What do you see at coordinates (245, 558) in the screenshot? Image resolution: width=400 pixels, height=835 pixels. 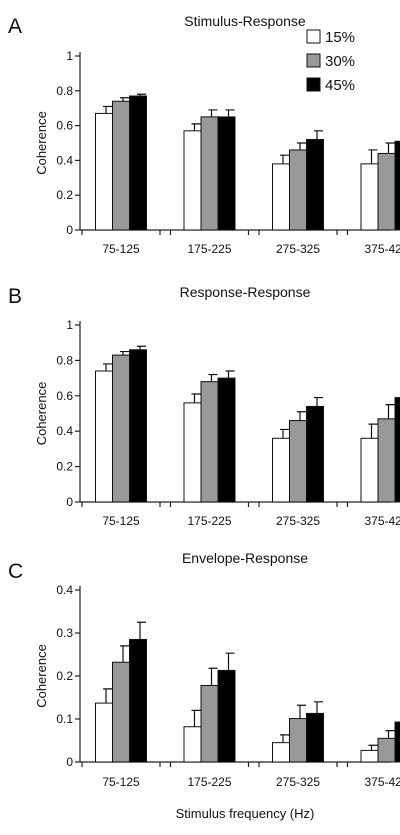 I see `chart-title: Envelope-Response` at bounding box center [245, 558].